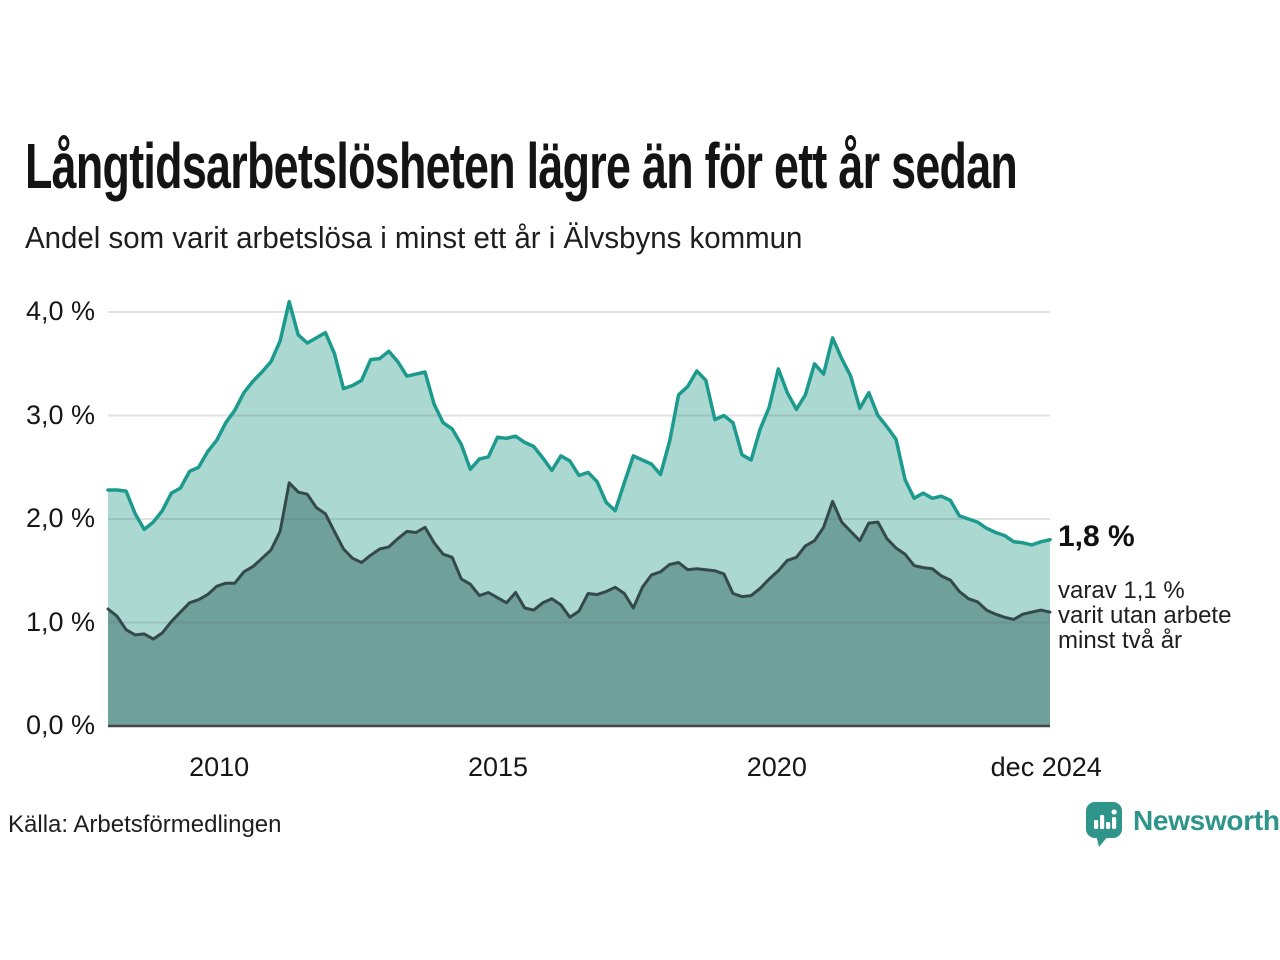 The height and width of the screenshot is (960, 1280). I want to click on brand-wordmark: Newsworthy, so click(1206, 820).